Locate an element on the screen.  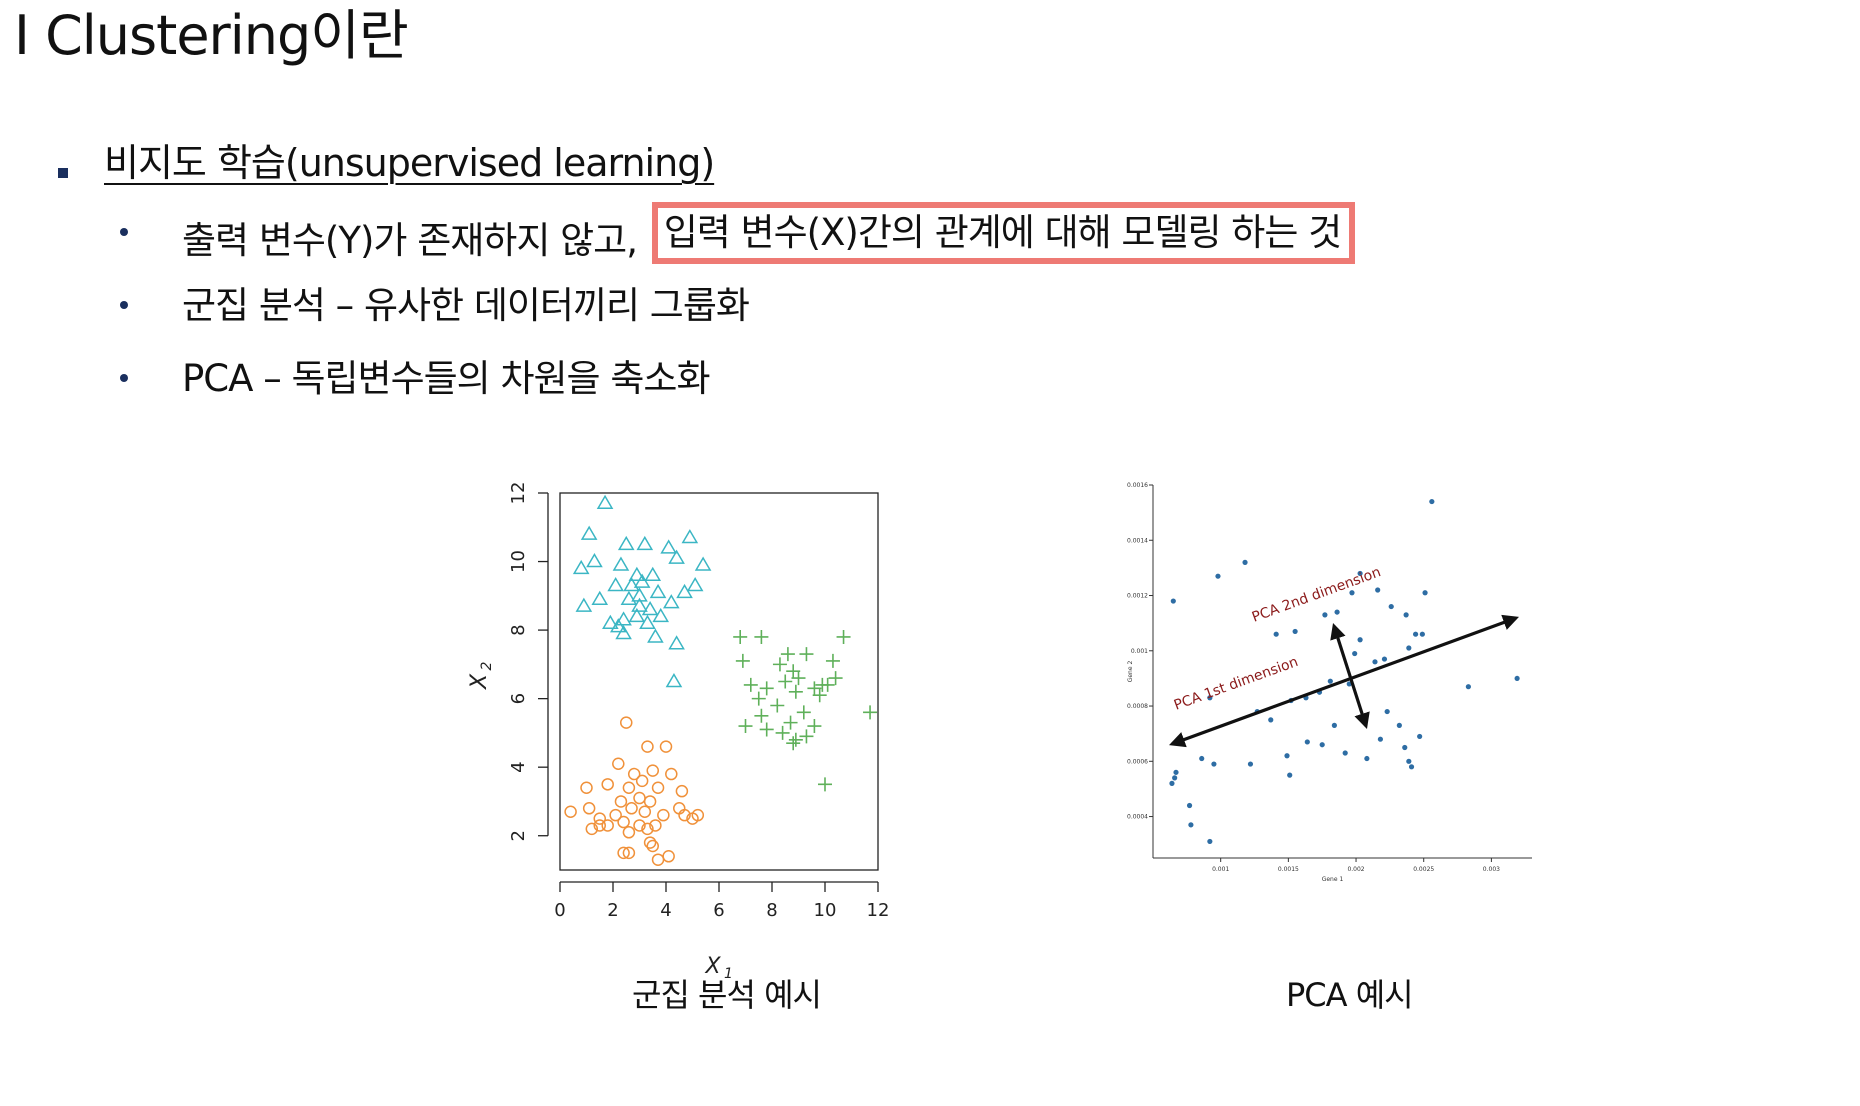
x-tick-label: 10 is located at coordinates (825, 910).